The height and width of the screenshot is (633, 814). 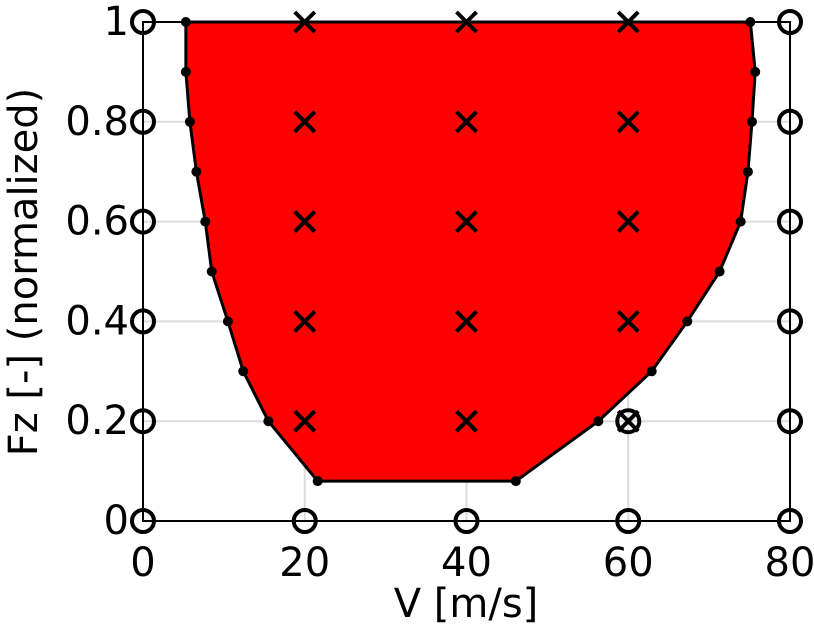 I want to click on x-axis-label: V [m/s], so click(x=466, y=604).